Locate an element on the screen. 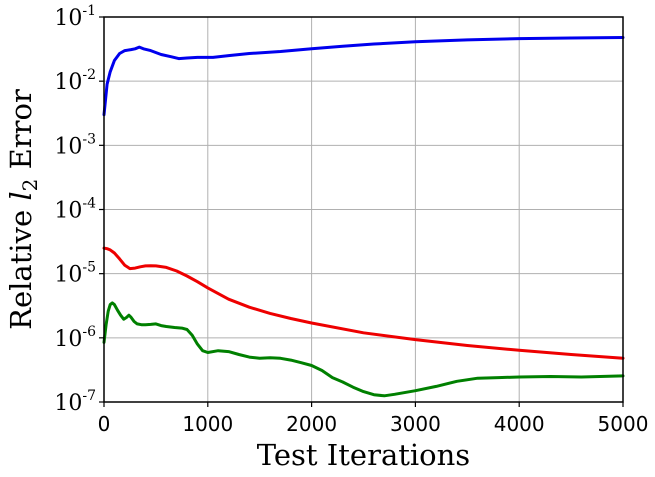  x-tick-label: 5000 is located at coordinates (623, 424).